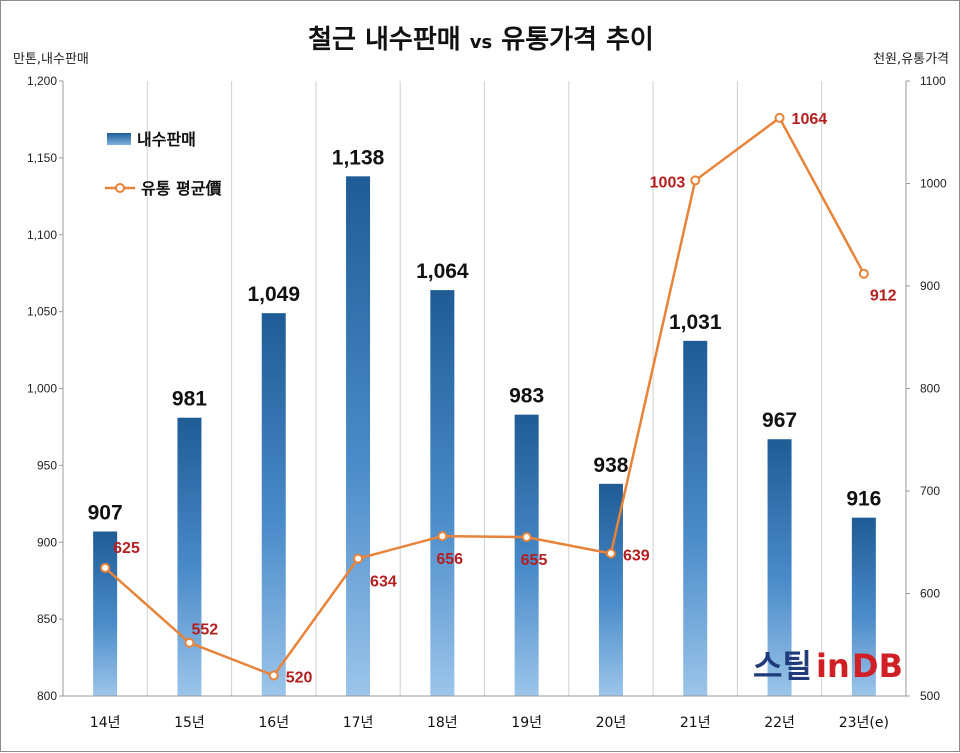  Describe the element at coordinates (47, 696) in the screenshot. I see `y-left-tick-label: 800` at that location.